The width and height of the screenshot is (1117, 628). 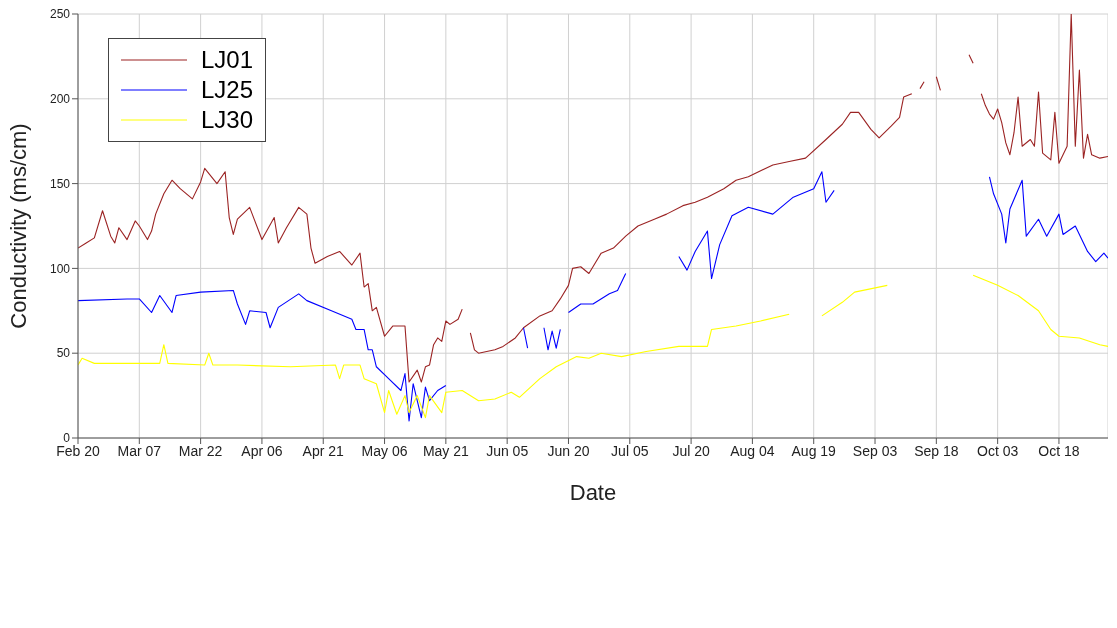 I want to click on x-axis-title: Date, so click(x=593, y=492).